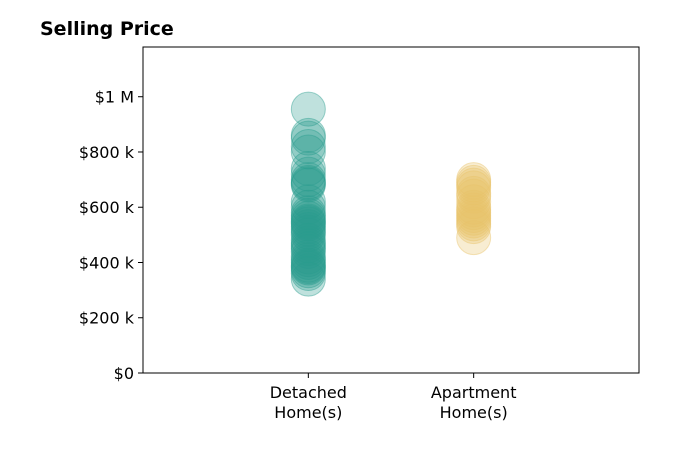  I want to click on points-layer, so click(391, 194).